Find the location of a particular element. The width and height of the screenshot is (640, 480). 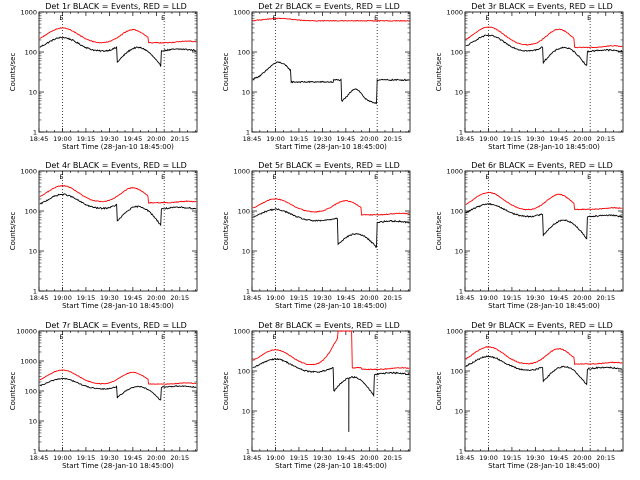

panel-title: Det 2r BLACK = Events, RED = LLD is located at coordinates (329, 6).